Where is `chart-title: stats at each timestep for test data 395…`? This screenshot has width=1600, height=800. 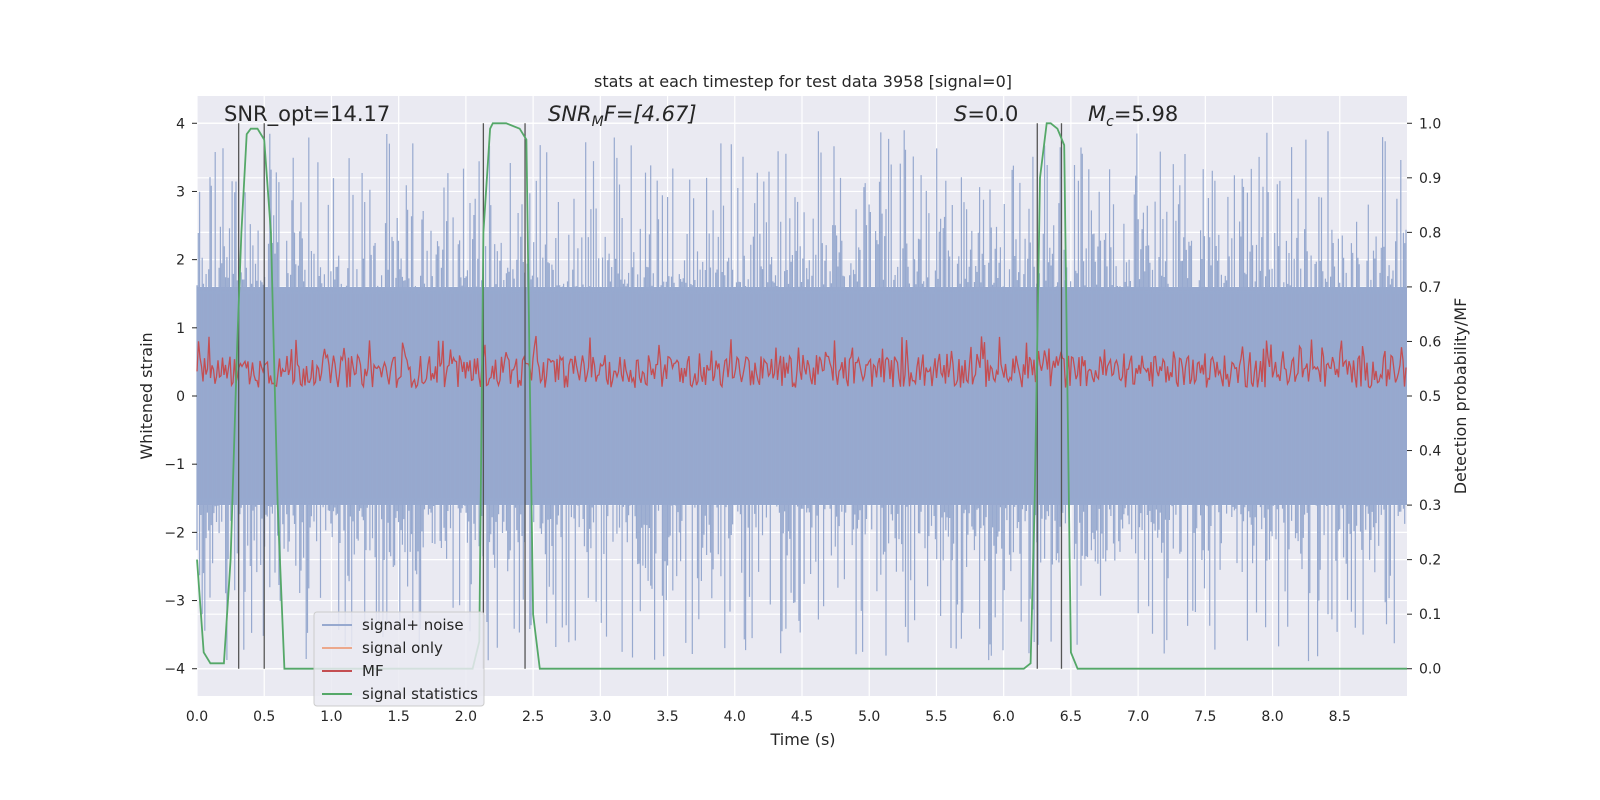
chart-title: stats at each timestep for test data 395… is located at coordinates (803, 81).